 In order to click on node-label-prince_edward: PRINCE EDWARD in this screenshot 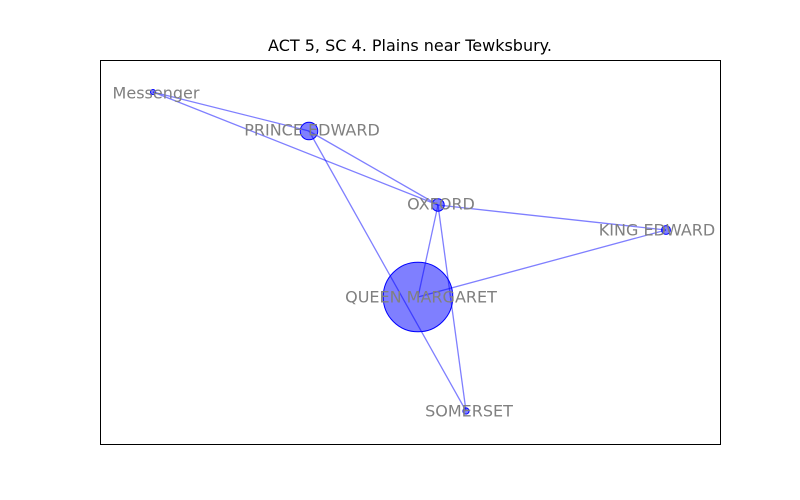, I will do `click(312, 130)`.